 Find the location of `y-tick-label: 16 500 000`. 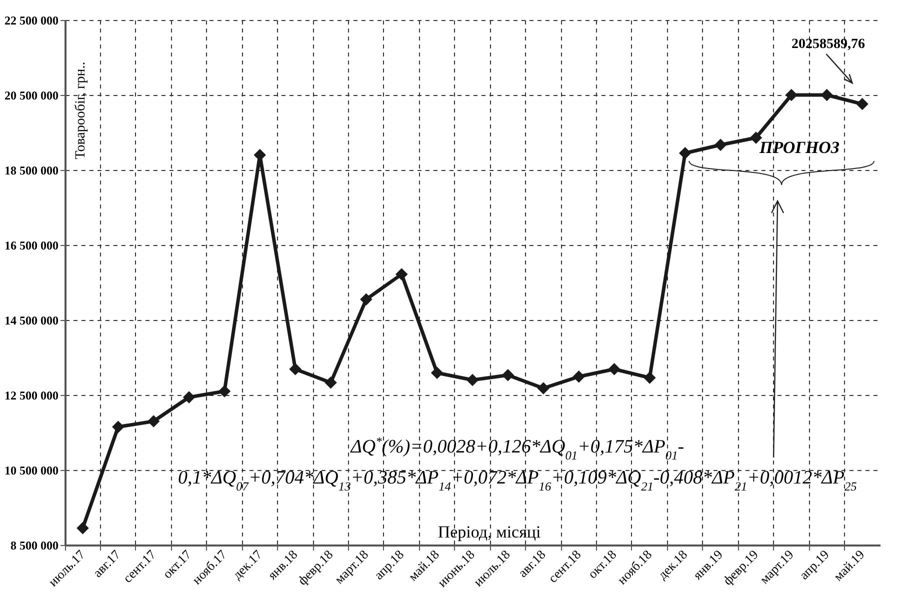

y-tick-label: 16 500 000 is located at coordinates (31, 245).